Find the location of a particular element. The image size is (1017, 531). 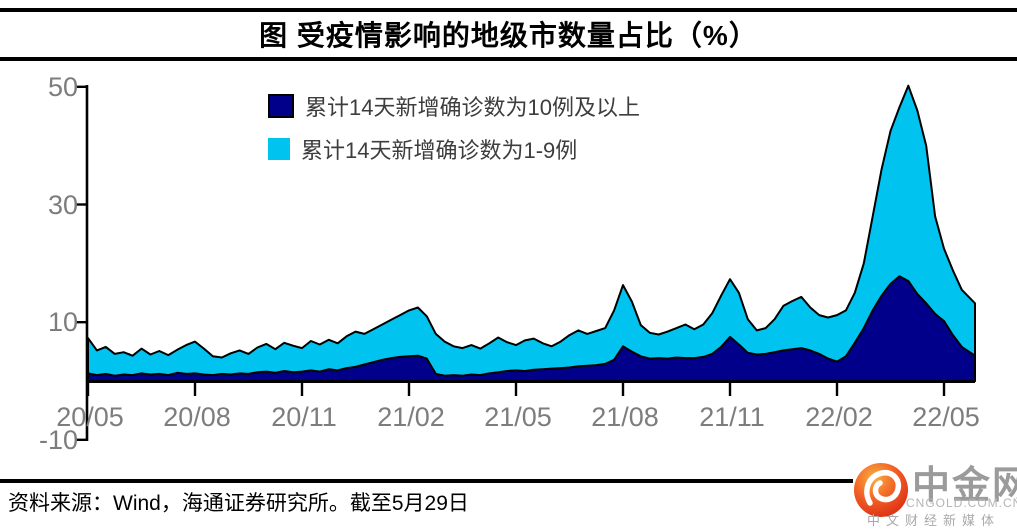

legend-label: 累计14天新增确诊数为1-9例 is located at coordinates (439, 150).